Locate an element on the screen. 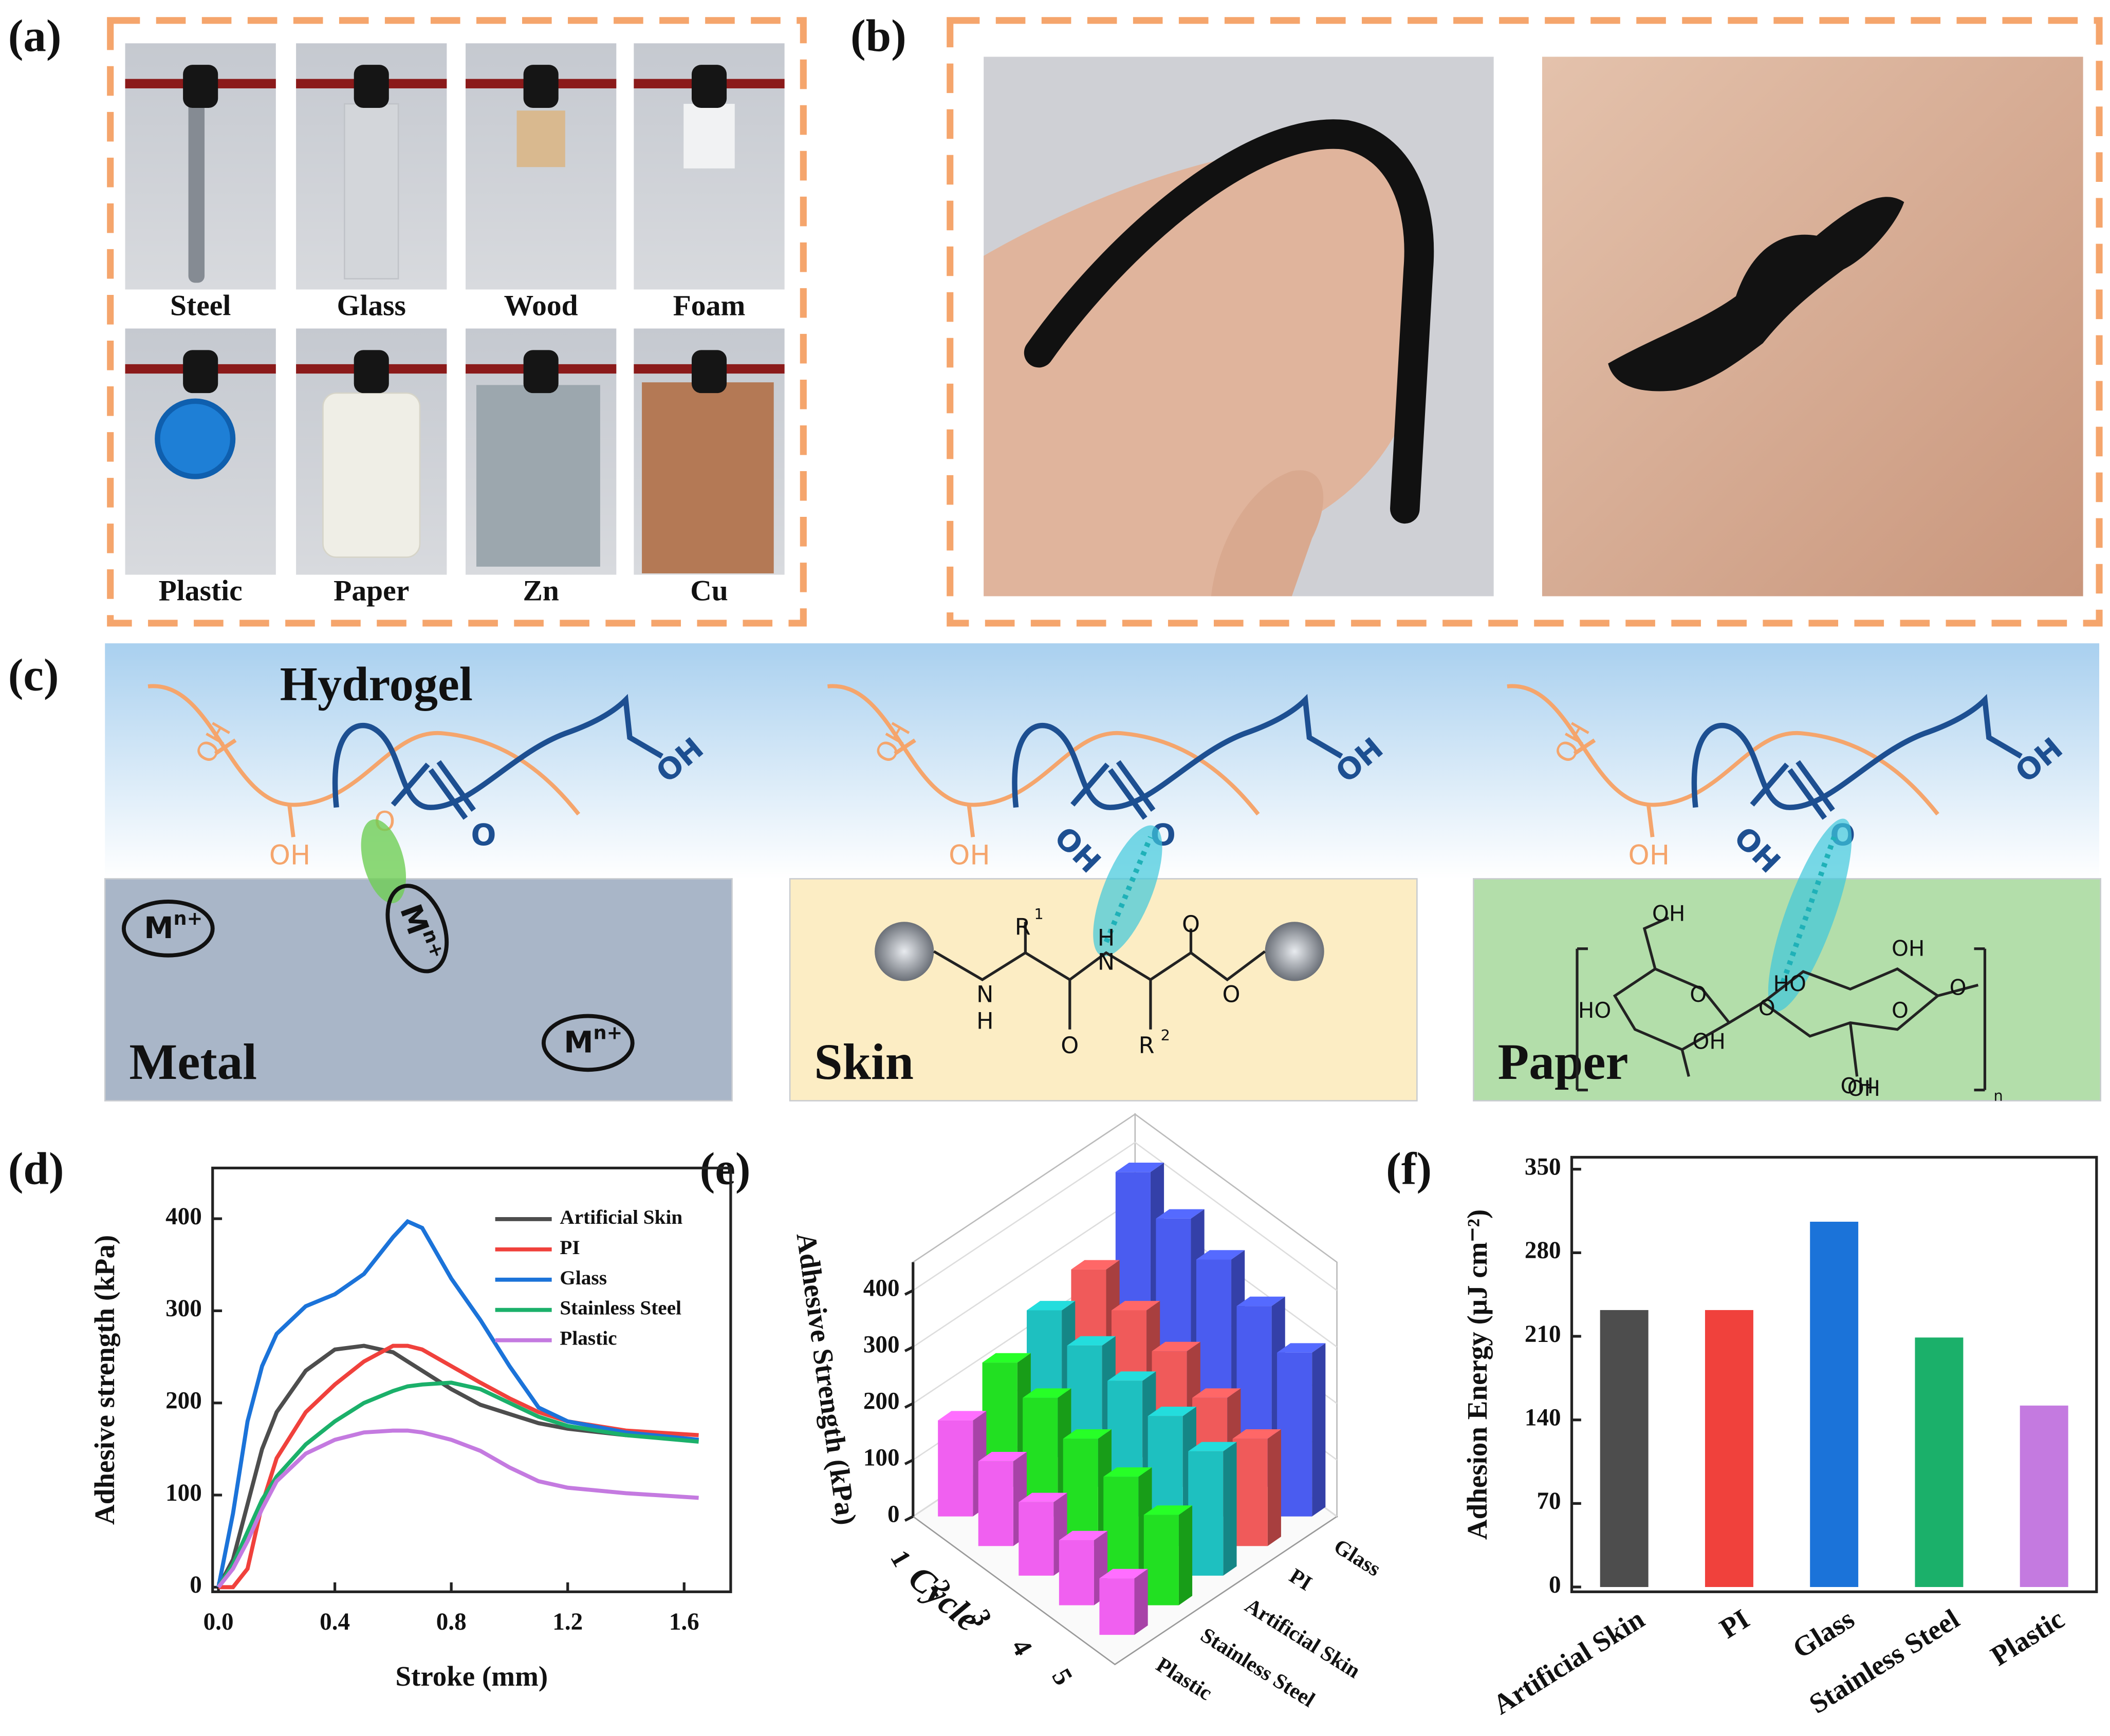 The height and width of the screenshot is (1736, 2110). atom-label: R is located at coordinates (1023, 927).